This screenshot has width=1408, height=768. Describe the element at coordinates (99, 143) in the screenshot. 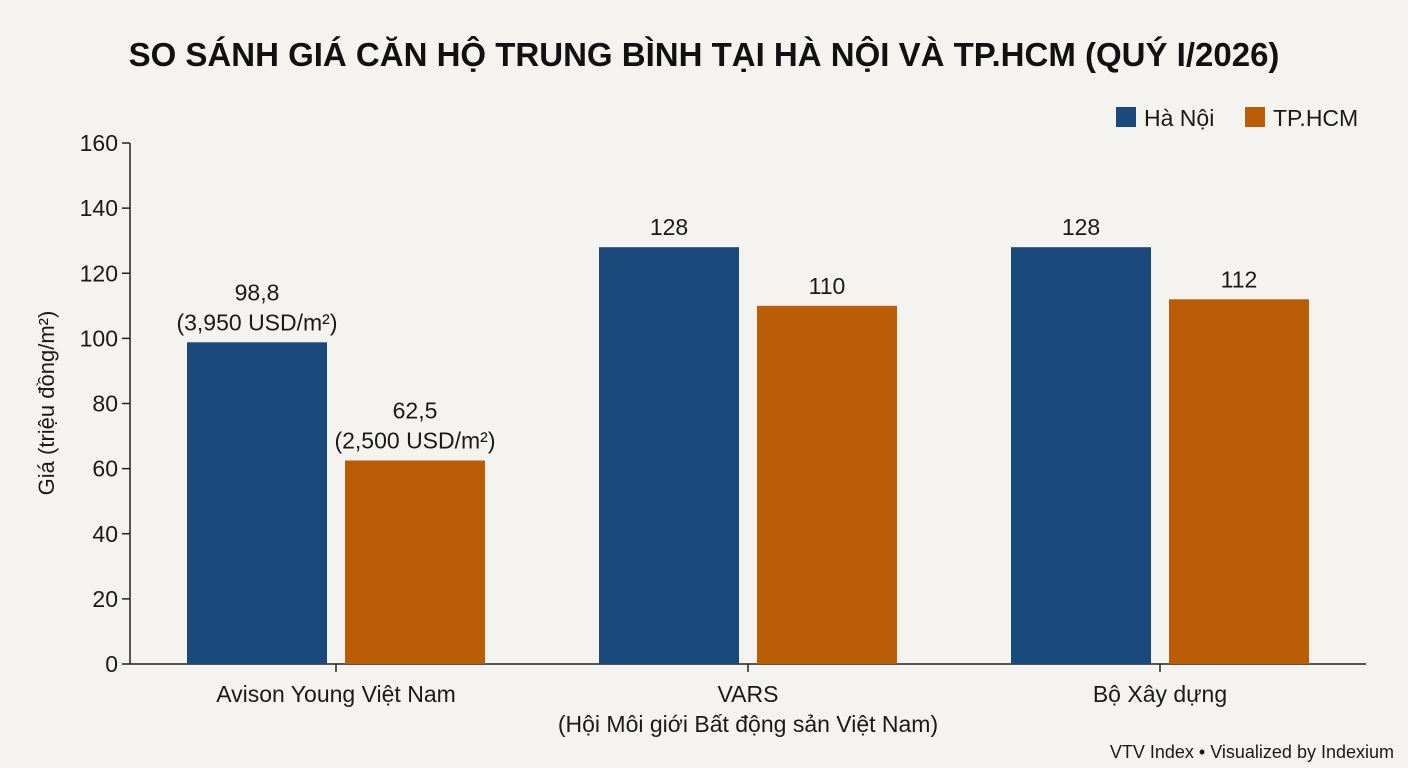

I see `y-tick-label: 160` at that location.